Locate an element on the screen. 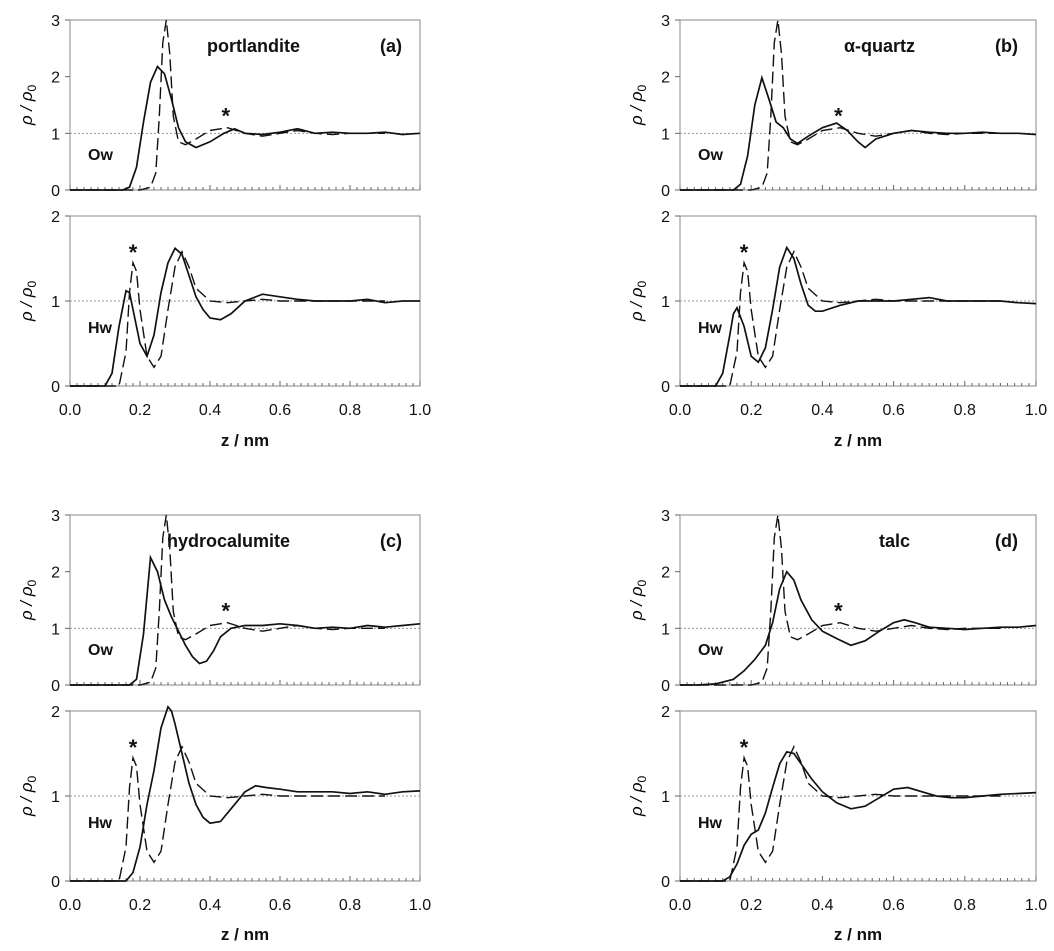 This screenshot has height=951, width=1054. panel-label: (d) is located at coordinates (1006, 541).